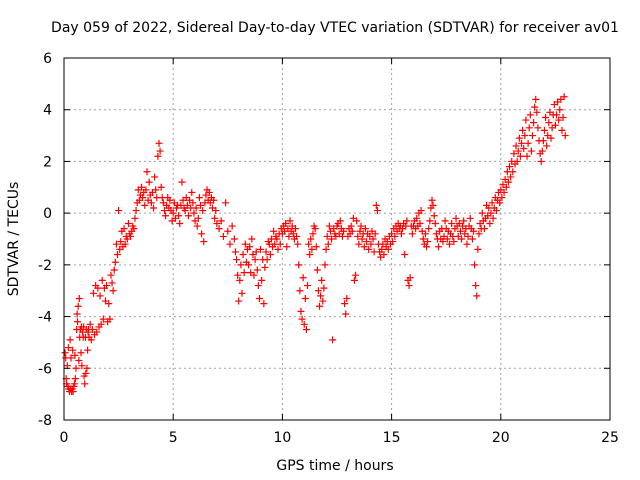 This screenshot has height=480, width=640. I want to click on y-tick-label: 2, so click(47, 162).